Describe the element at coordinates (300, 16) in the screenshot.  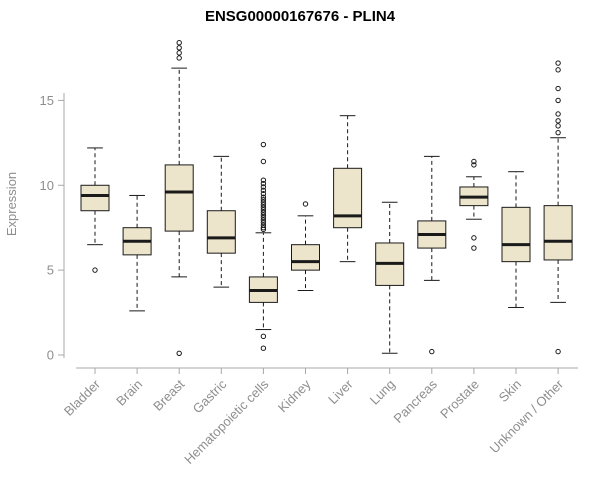
I see `chart-title: ENSG00000167676 - PLIN4` at that location.